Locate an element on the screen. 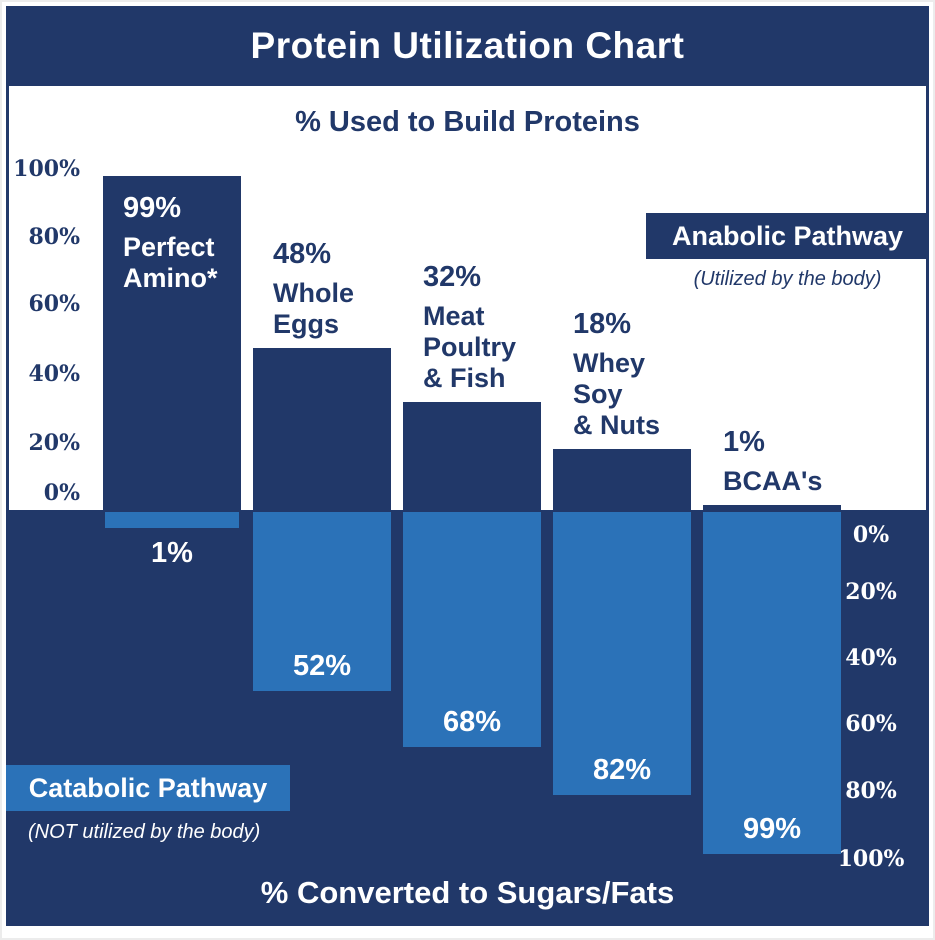 Image resolution: width=935 pixels, height=940 pixels. bottom-axis-tick-label: 80% is located at coordinates (871, 791).